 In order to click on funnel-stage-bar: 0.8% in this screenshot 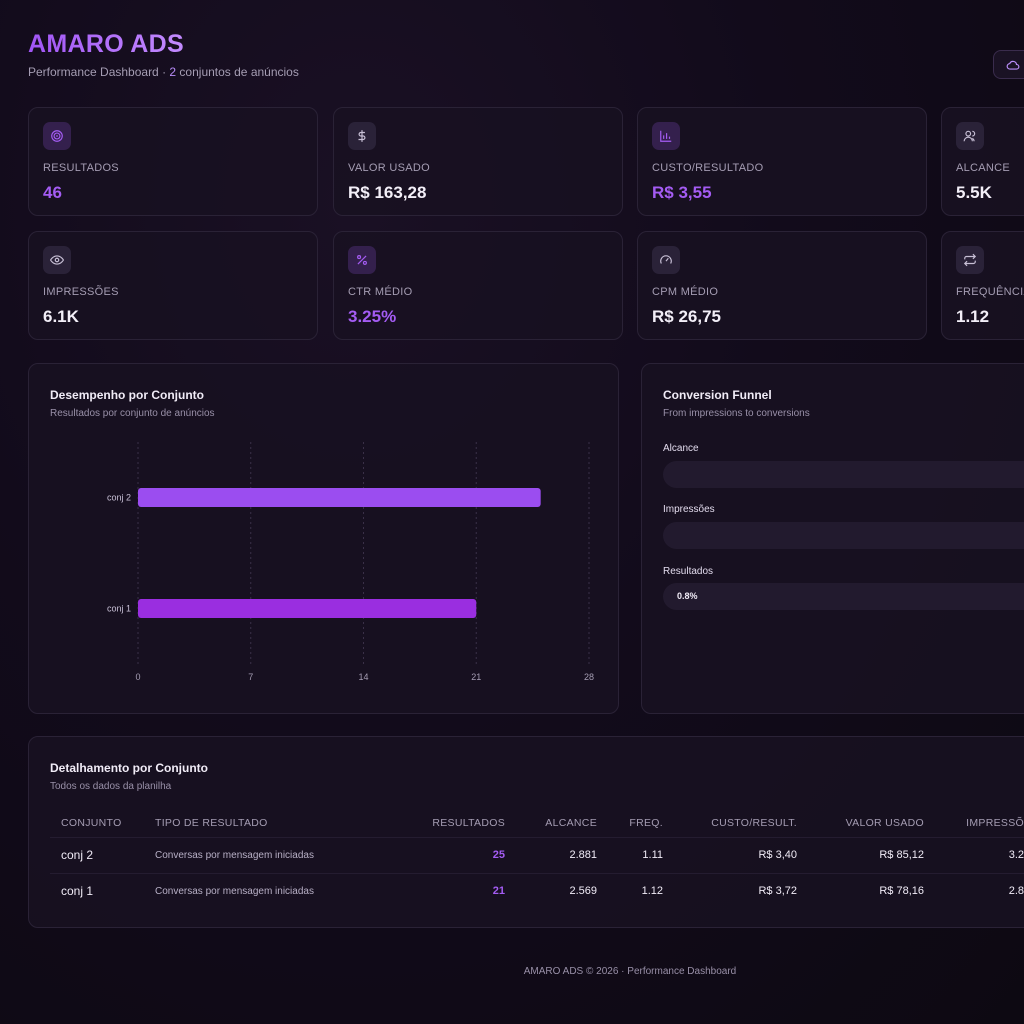, I will do `click(843, 596)`.